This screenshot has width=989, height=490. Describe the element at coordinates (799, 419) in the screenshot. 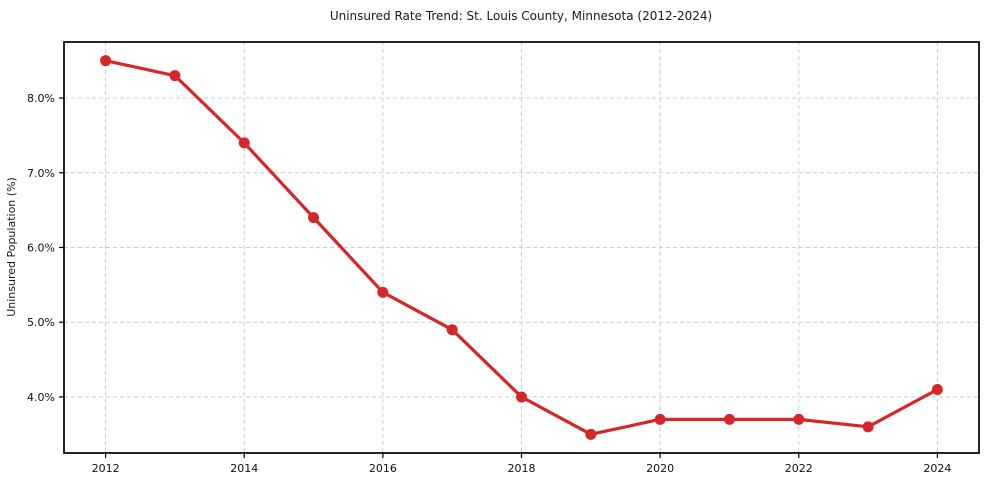

I see `data-point-2022` at that location.